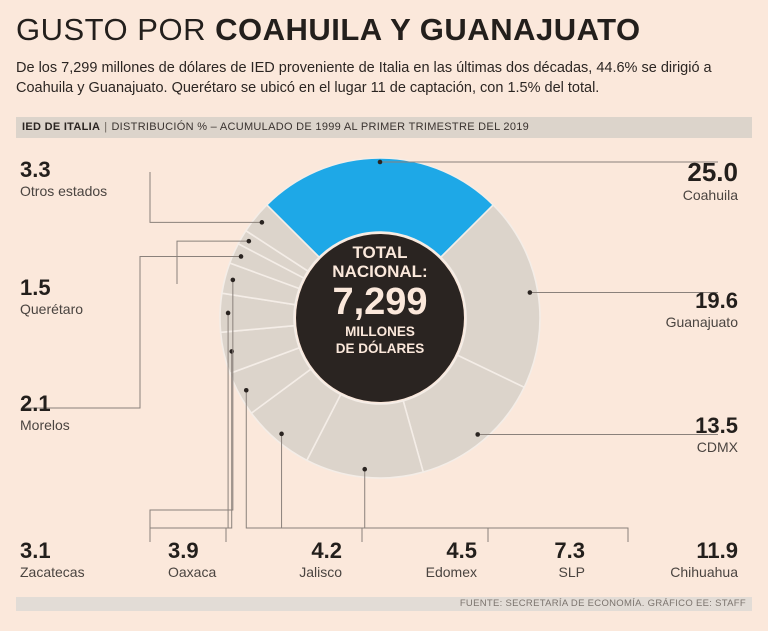 Image resolution: width=768 pixels, height=631 pixels. What do you see at coordinates (212, 262) in the screenshot?
I see `leader-line-queretaro` at bounding box center [212, 262].